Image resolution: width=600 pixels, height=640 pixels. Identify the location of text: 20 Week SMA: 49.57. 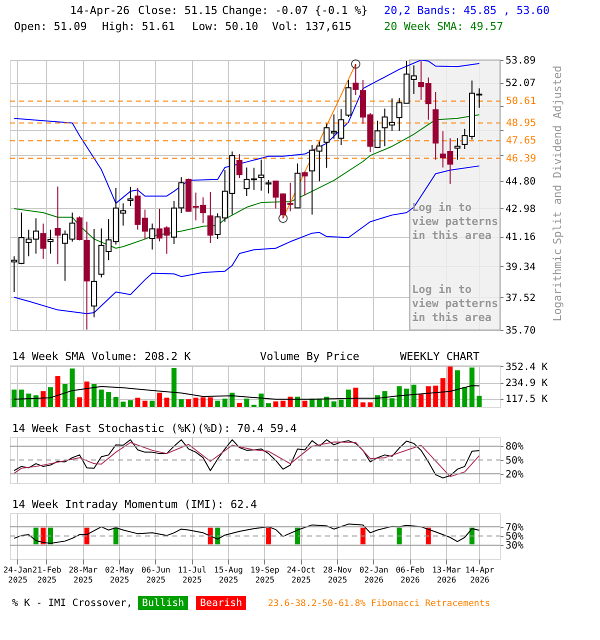
(444, 26).